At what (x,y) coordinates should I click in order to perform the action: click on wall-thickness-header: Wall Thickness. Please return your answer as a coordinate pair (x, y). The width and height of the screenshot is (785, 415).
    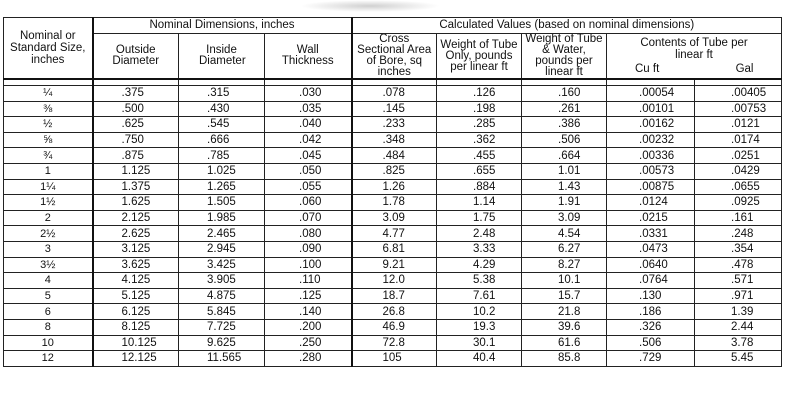
    Looking at the image, I should click on (308, 56).